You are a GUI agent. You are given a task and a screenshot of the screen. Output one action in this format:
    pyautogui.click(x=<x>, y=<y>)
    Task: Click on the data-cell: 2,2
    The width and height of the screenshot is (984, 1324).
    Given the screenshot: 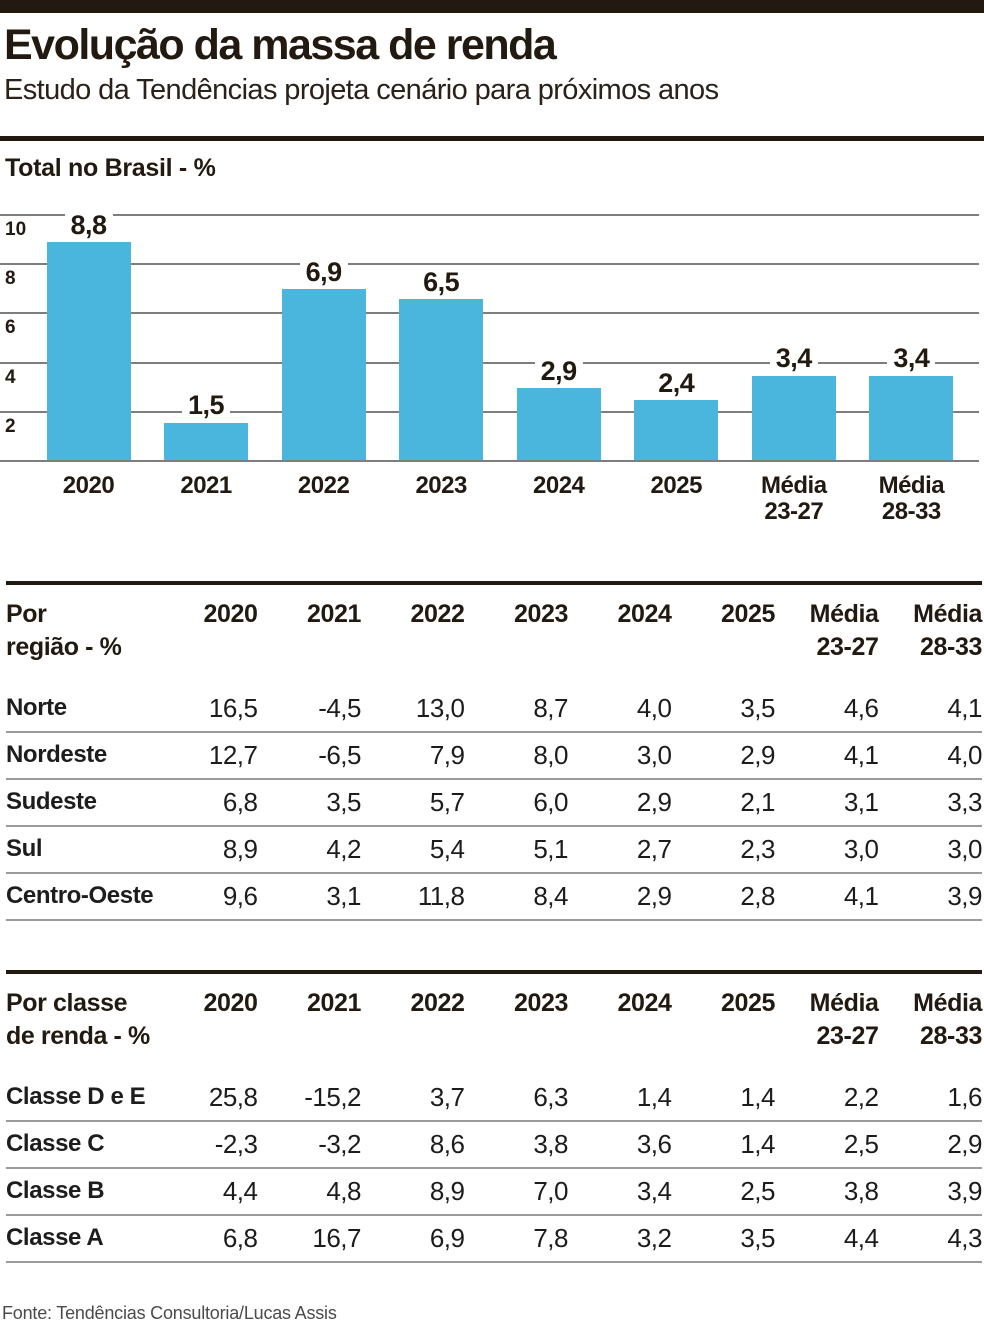 What is the action you would take?
    pyautogui.click(x=861, y=1096)
    